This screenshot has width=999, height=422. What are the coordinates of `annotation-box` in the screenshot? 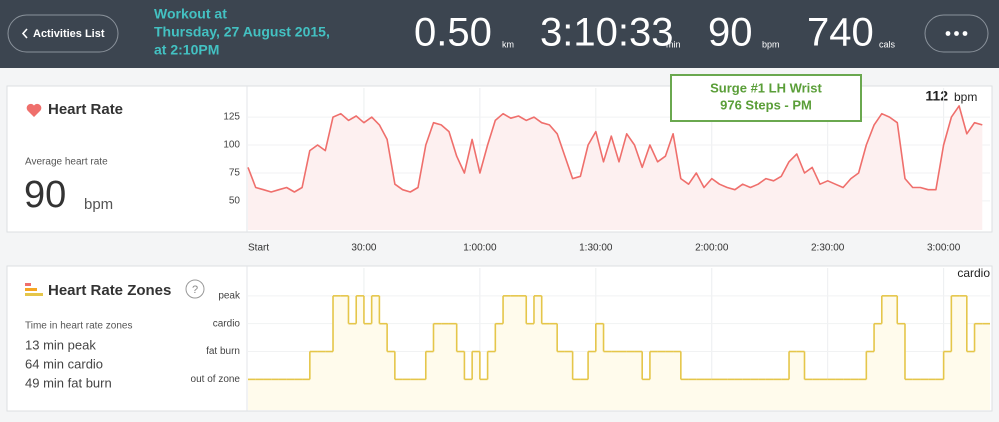 It's located at (766, 98).